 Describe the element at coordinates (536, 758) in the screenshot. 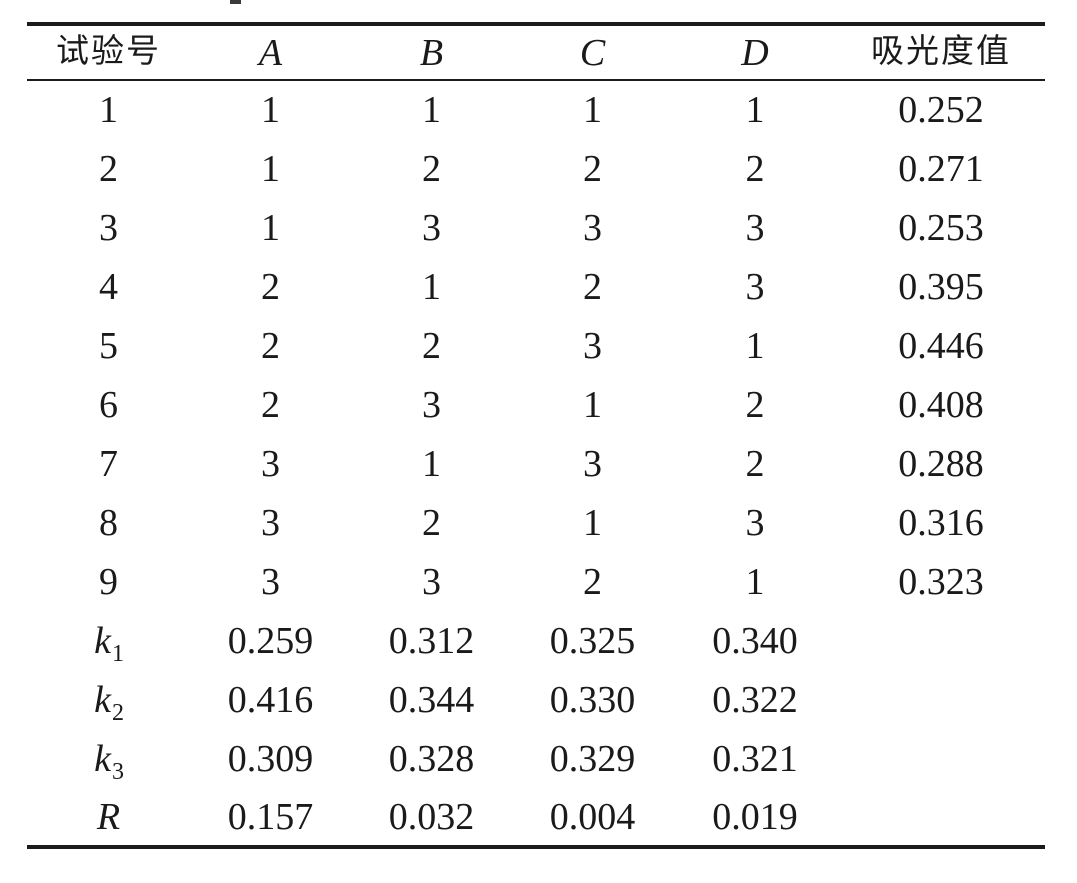

I see `stat-row-k3: k3 0.309 0.328 0.329 0.321` at that location.